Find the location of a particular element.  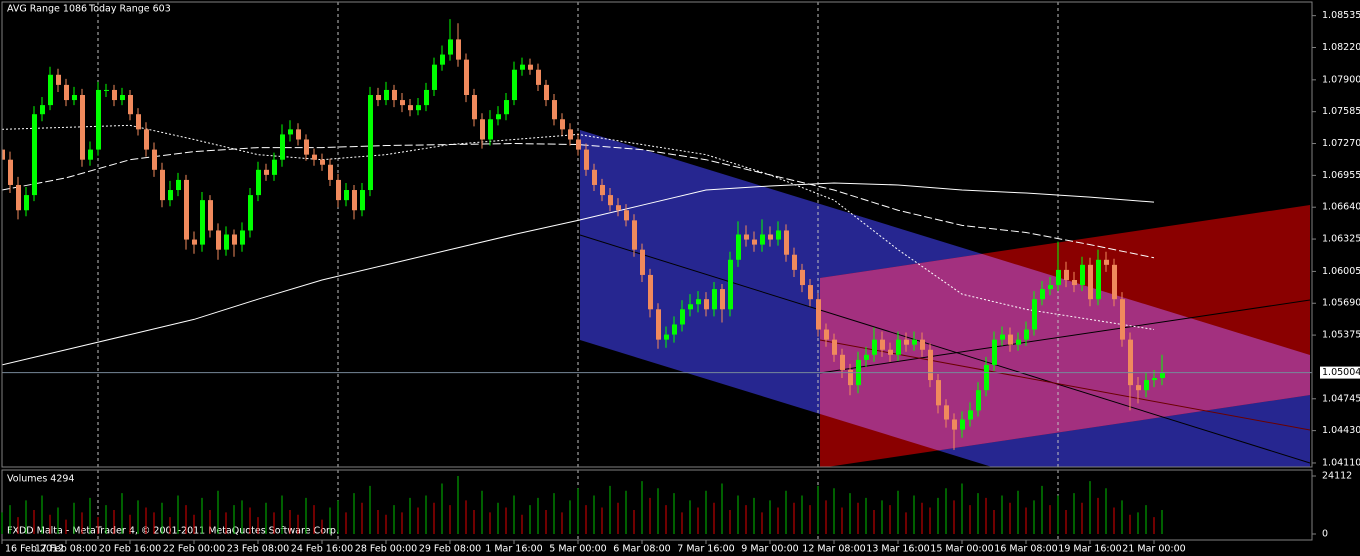

y-tick-label: 1.08220 is located at coordinates (1341, 47).